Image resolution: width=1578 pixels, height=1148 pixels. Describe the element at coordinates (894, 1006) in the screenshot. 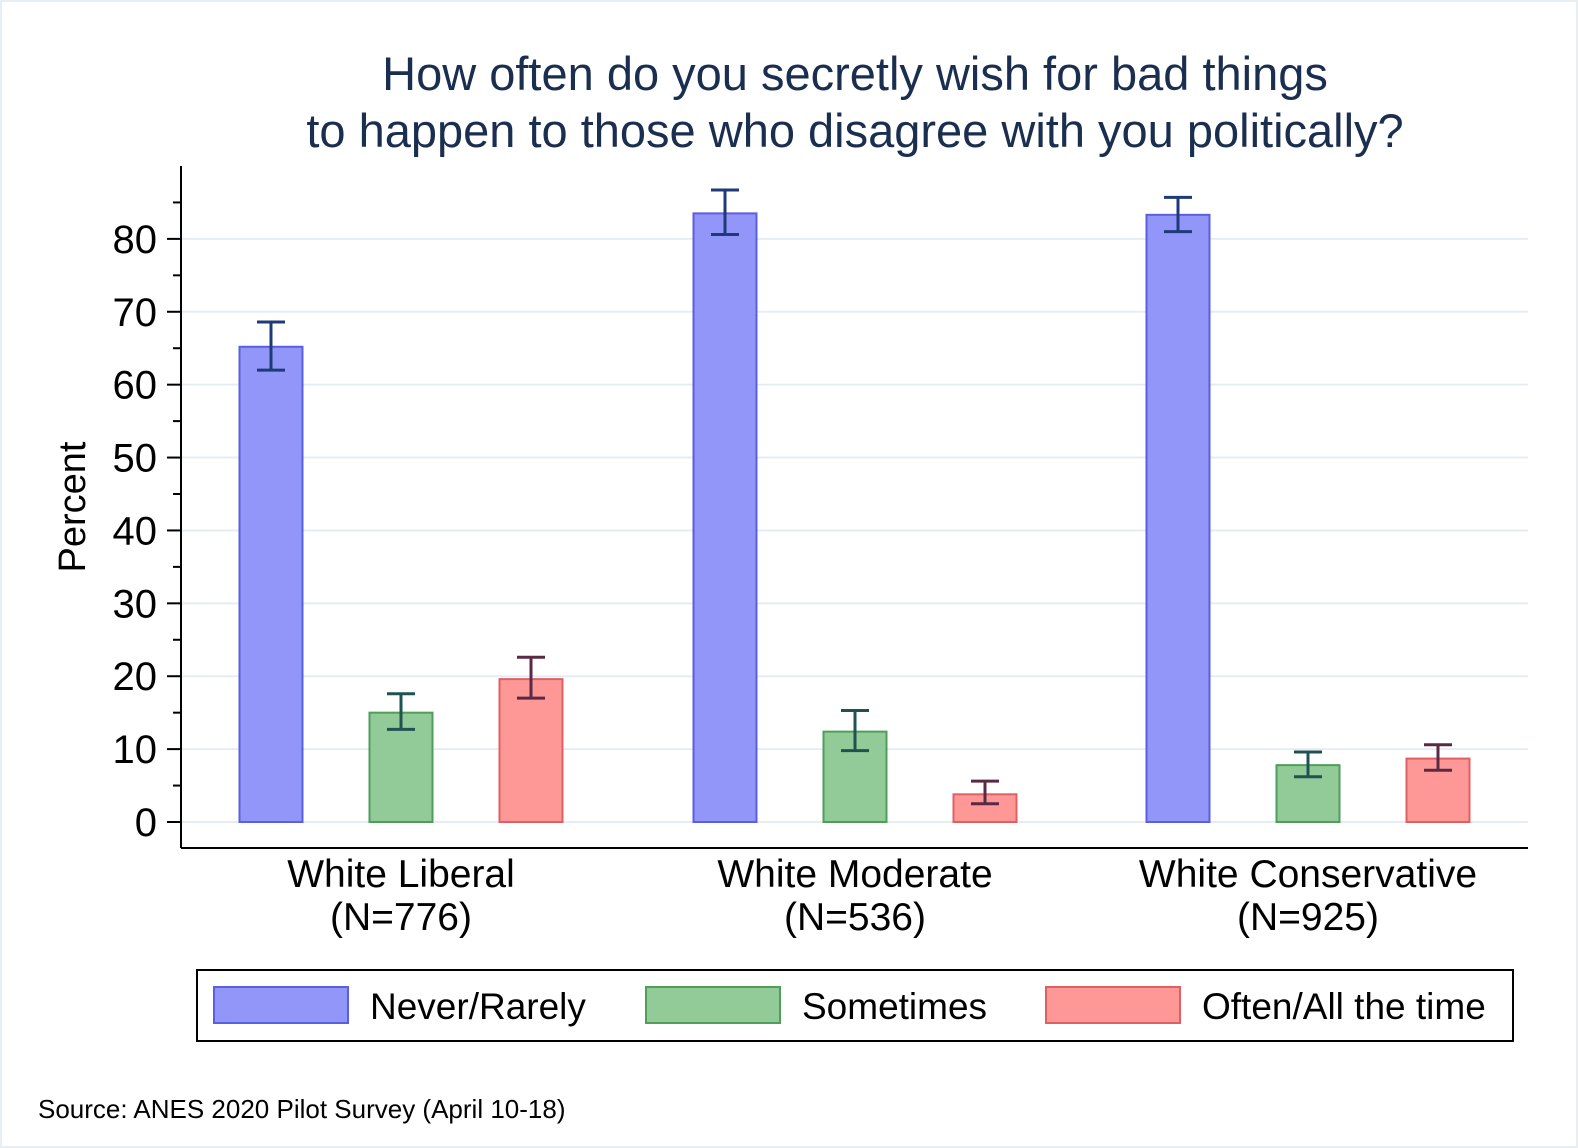

I see `legend-label: Sometimes` at that location.